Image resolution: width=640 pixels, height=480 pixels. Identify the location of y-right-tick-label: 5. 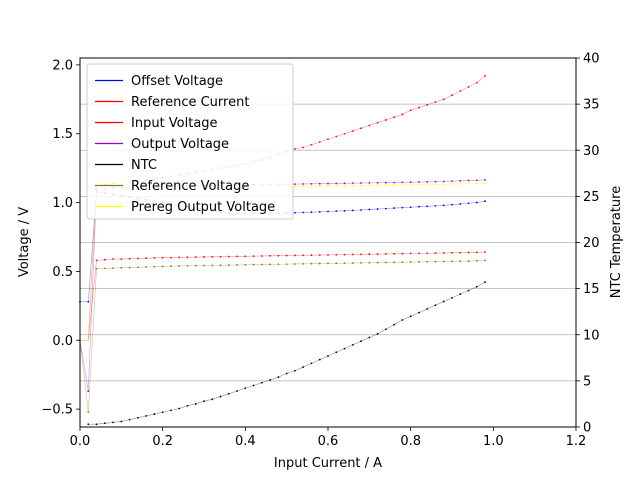
(587, 381).